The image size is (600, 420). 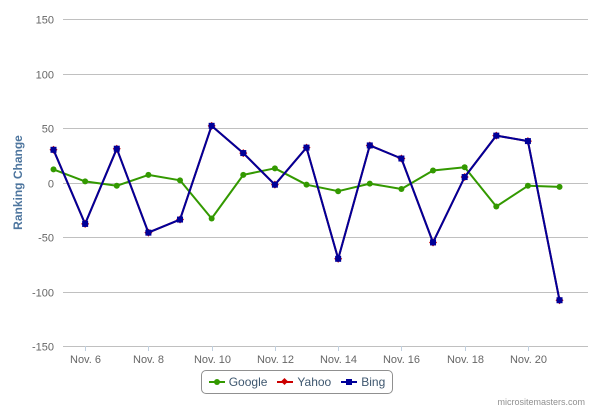 I want to click on credit-text: micrositemasters.com, so click(x=541, y=402).